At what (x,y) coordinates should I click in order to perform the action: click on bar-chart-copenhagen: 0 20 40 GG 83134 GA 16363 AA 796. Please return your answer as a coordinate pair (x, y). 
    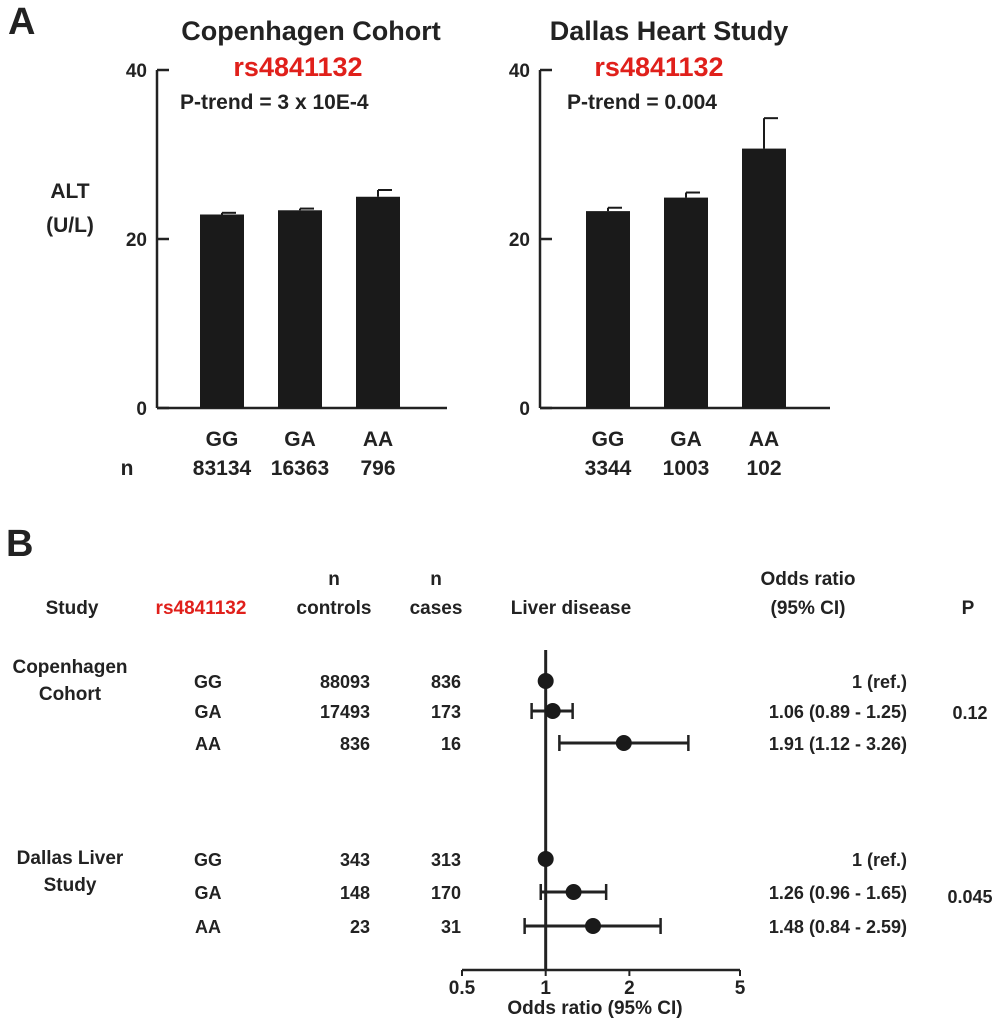
    Looking at the image, I should click on (286, 270).